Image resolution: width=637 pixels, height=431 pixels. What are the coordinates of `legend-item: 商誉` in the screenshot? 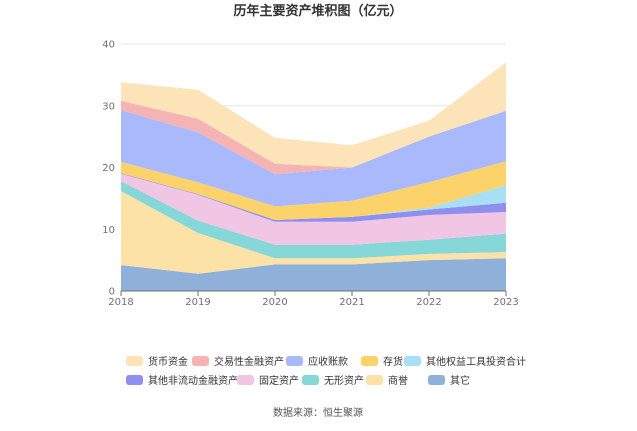 It's located at (387, 380).